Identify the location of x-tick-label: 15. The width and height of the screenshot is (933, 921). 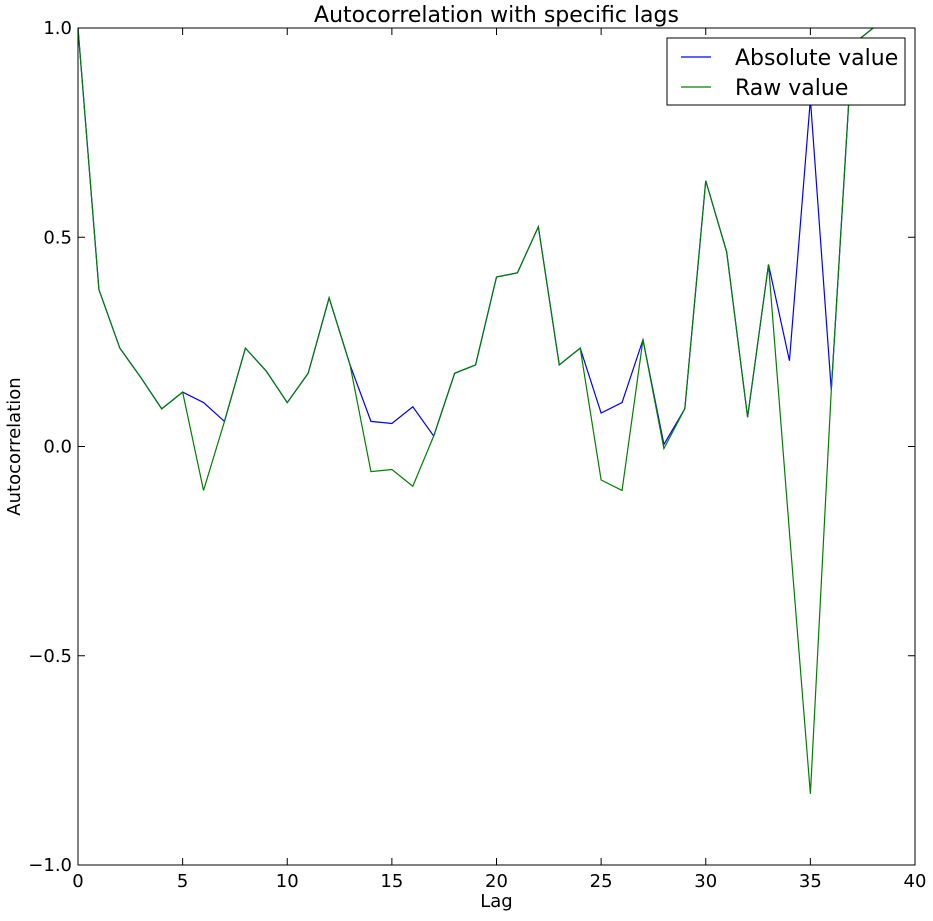
(391, 881).